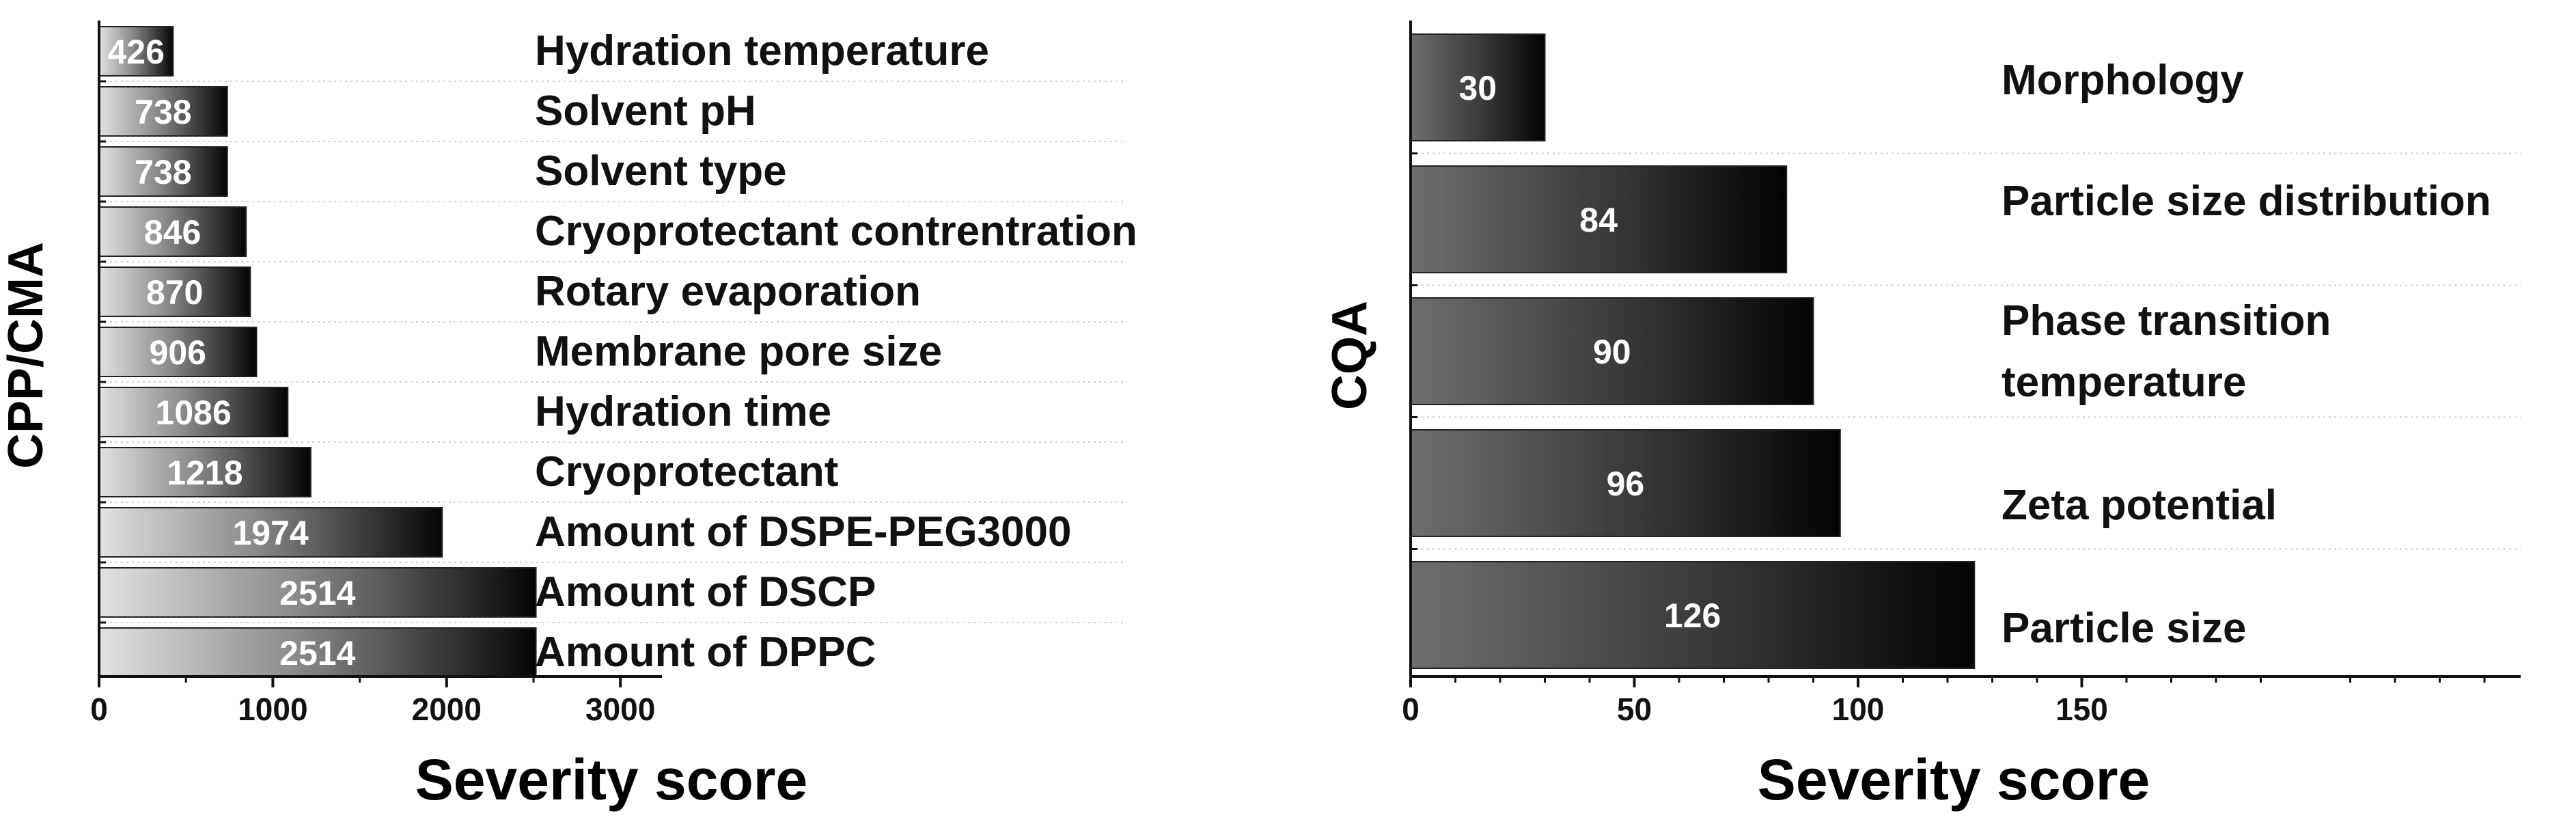 The width and height of the screenshot is (2576, 835). What do you see at coordinates (1954, 780) in the screenshot?
I see `right-x-axis-label: Severity score` at bounding box center [1954, 780].